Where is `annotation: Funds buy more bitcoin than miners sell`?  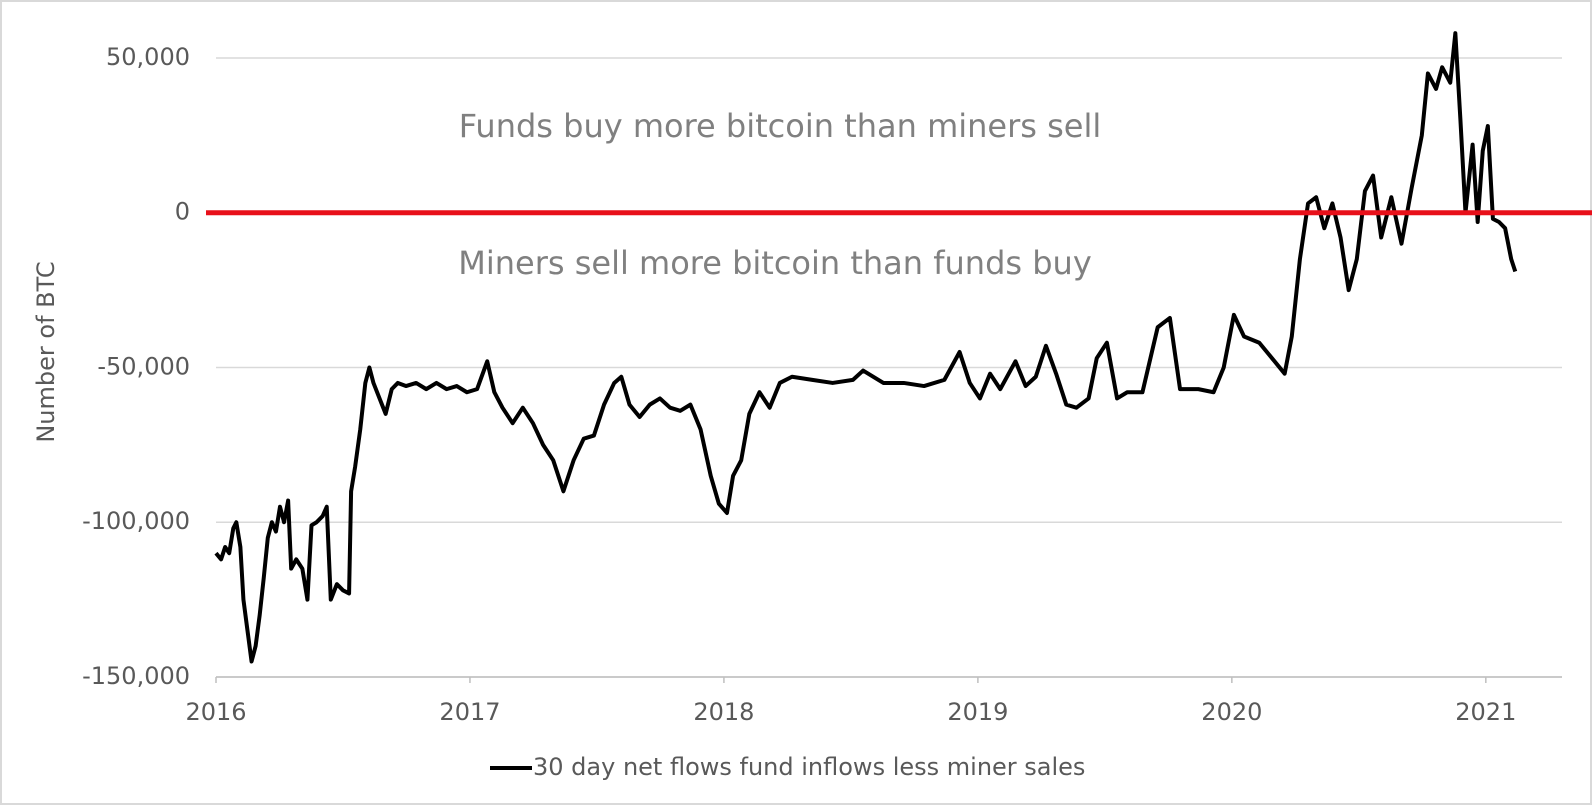
annotation: Funds buy more bitcoin than miners sell is located at coordinates (780, 126).